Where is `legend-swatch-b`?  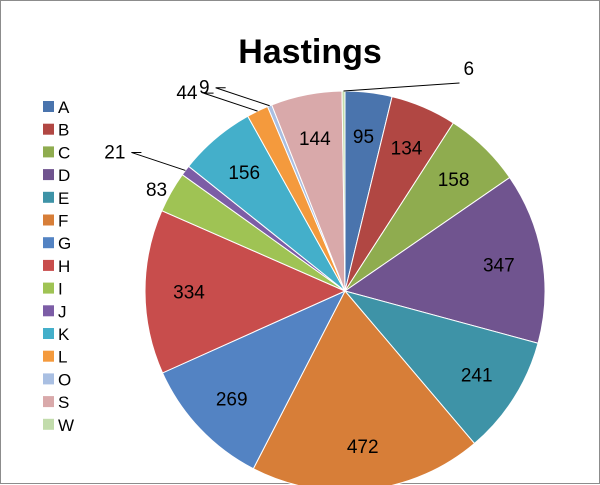 legend-swatch-b is located at coordinates (48, 129).